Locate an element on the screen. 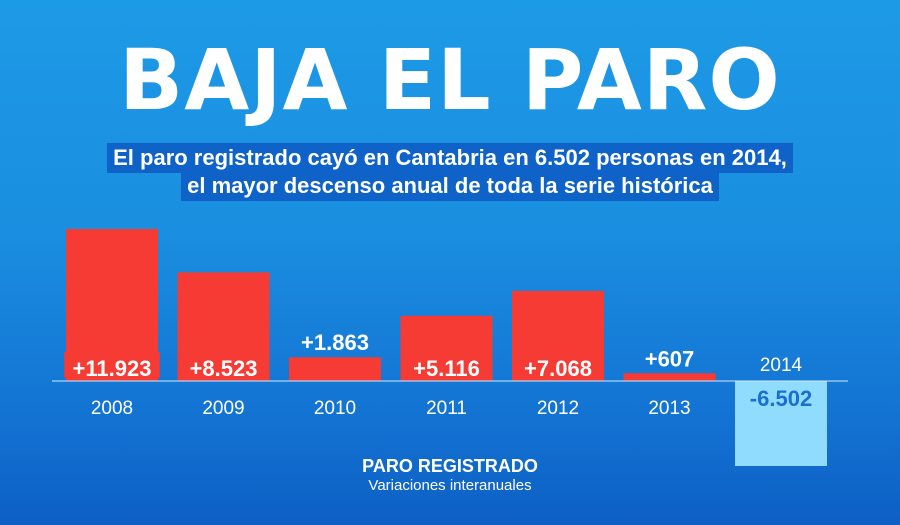 This screenshot has width=900, height=525. bar-group-2013: +607 2013 is located at coordinates (669, 382).